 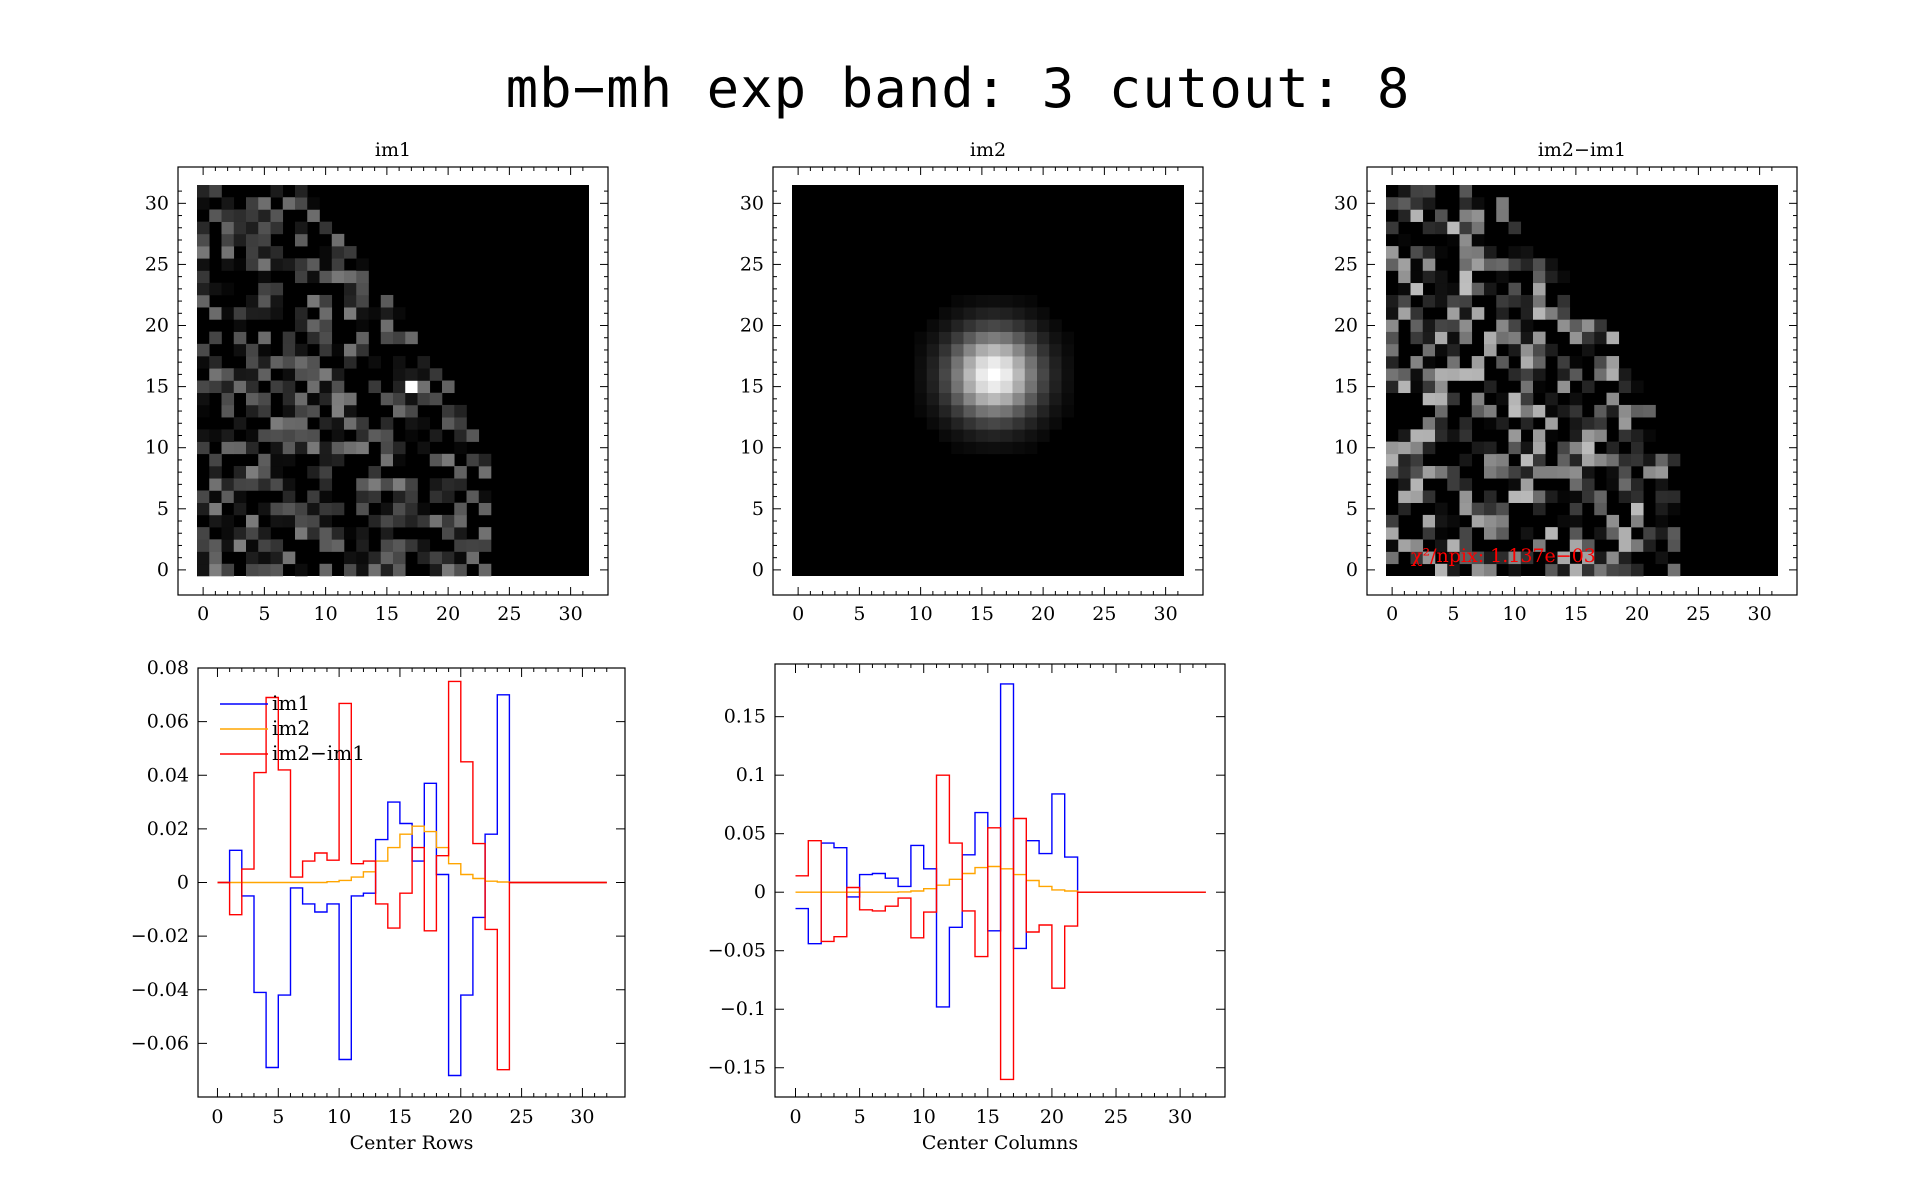 What do you see at coordinates (1346, 448) in the screenshot?
I see `y-tick-label: 10` at bounding box center [1346, 448].